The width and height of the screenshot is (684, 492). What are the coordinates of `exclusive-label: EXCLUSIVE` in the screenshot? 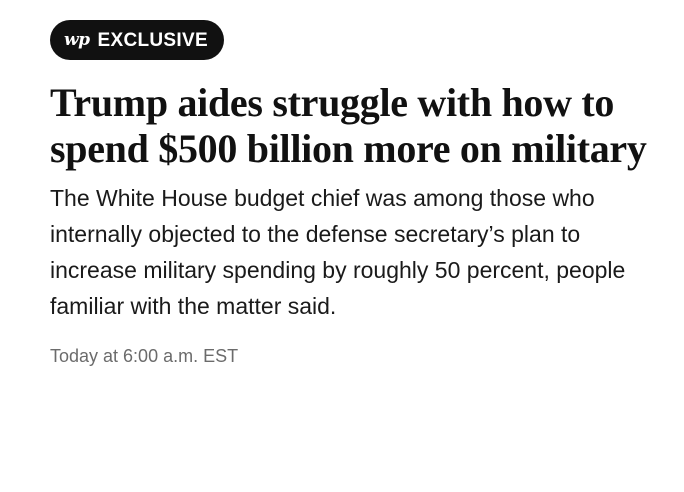 It's located at (152, 40).